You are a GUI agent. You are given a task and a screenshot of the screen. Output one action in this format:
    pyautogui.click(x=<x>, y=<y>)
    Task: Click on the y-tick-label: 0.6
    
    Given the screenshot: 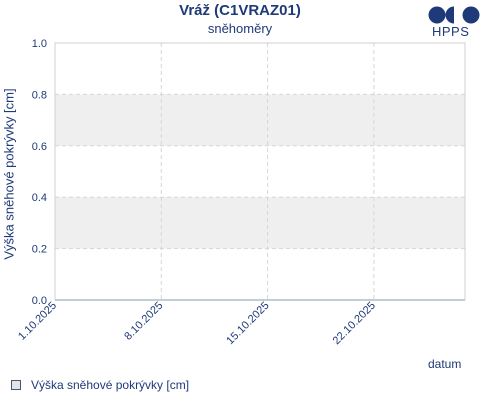 What is the action you would take?
    pyautogui.click(x=39, y=147)
    